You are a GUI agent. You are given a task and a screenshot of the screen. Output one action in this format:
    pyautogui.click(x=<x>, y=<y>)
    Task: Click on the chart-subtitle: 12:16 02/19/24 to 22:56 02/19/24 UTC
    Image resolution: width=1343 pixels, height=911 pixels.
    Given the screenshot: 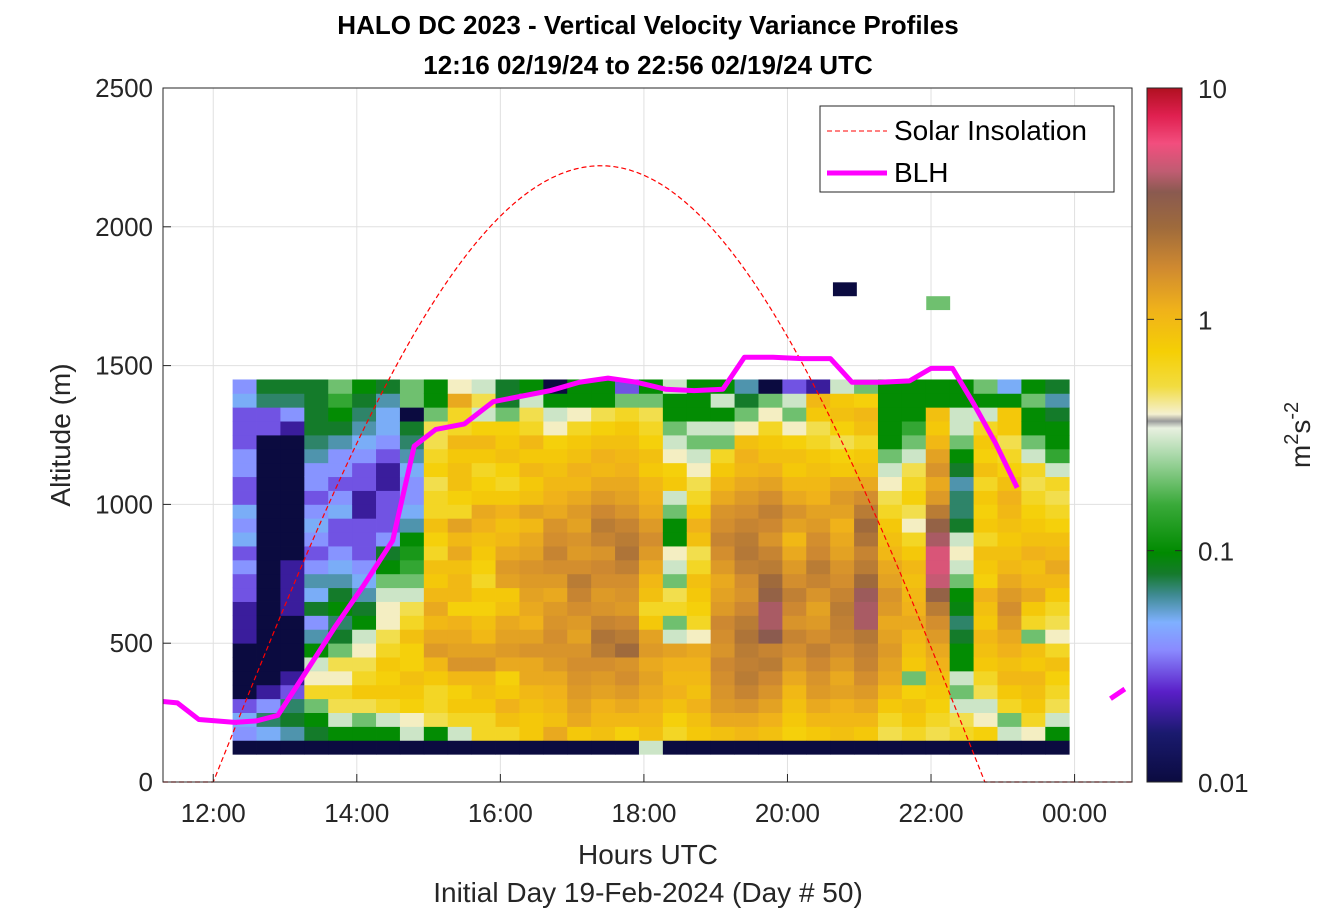 What is the action you would take?
    pyautogui.click(x=648, y=65)
    